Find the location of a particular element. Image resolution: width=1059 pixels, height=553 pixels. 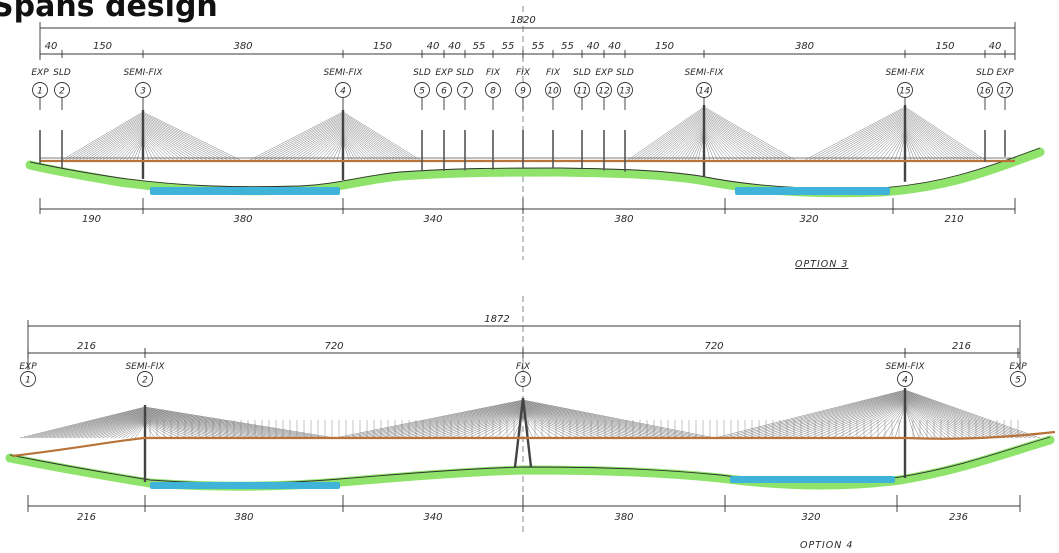

option3-support-number: 3 is located at coordinates (143, 92).